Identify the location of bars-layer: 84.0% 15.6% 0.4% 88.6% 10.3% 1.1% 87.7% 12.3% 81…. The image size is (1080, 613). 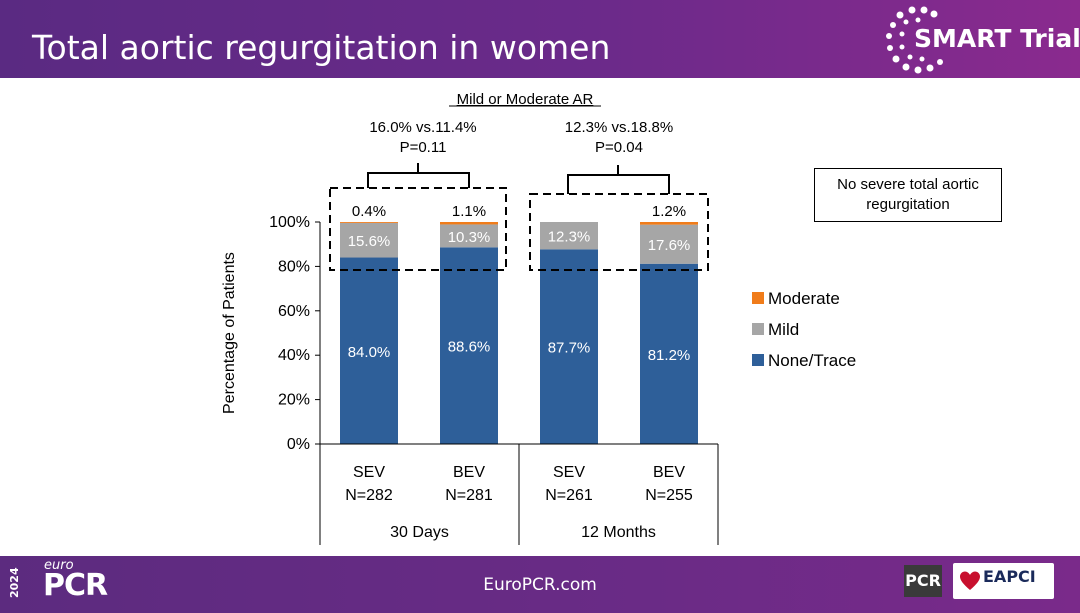
(519, 323).